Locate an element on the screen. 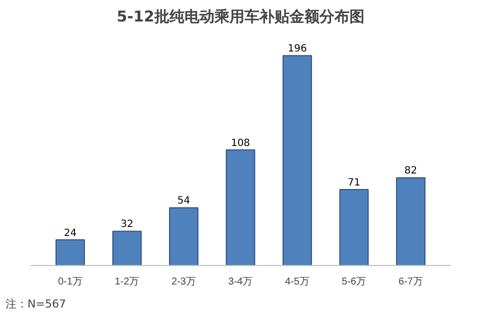  x-tick-label: 4-5万 is located at coordinates (297, 282).